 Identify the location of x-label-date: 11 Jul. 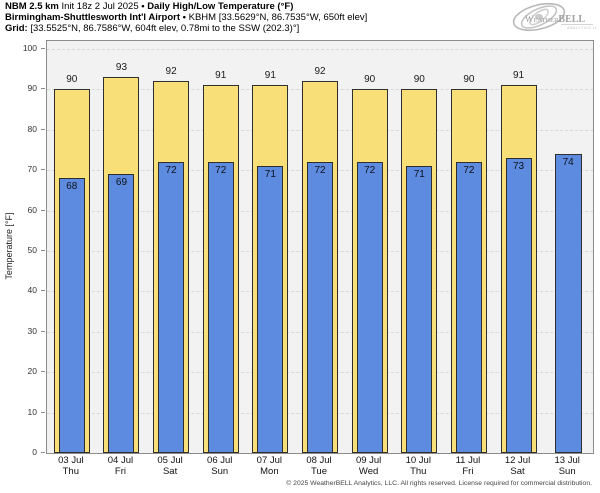
(468, 460).